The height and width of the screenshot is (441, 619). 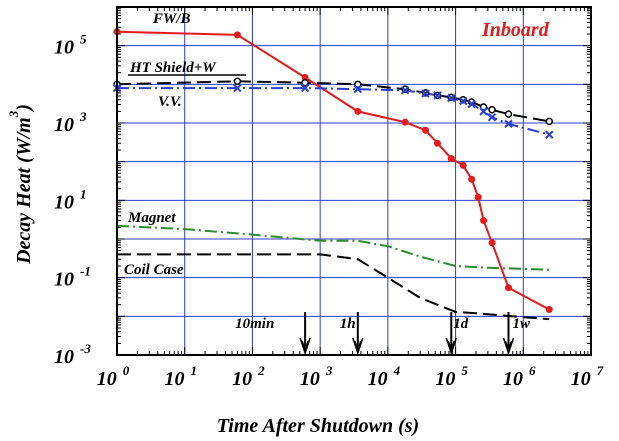 I want to click on svg-text: Decay Heat (W/m3), so click(x=20, y=184).